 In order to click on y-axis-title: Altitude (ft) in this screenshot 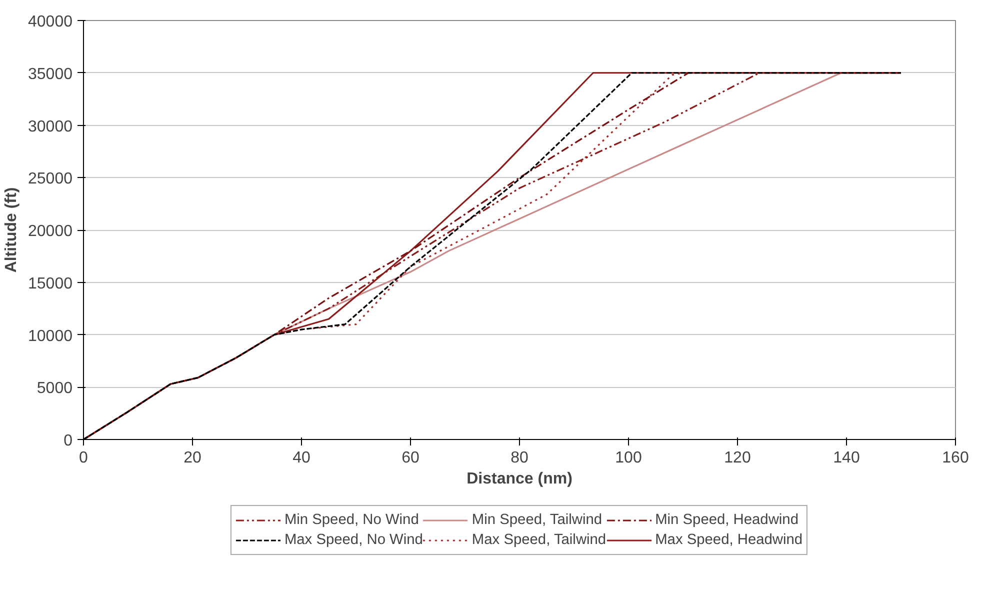, I will do `click(11, 230)`.